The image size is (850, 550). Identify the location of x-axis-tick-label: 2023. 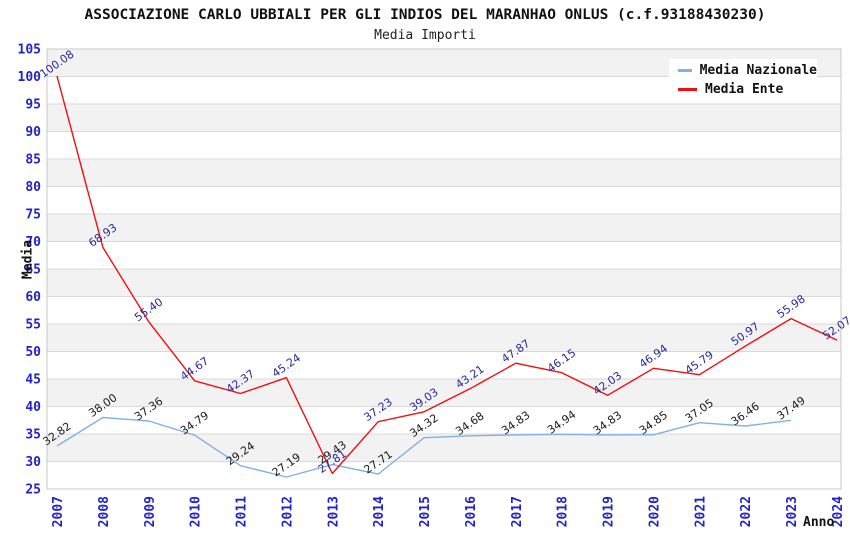
(792, 511).